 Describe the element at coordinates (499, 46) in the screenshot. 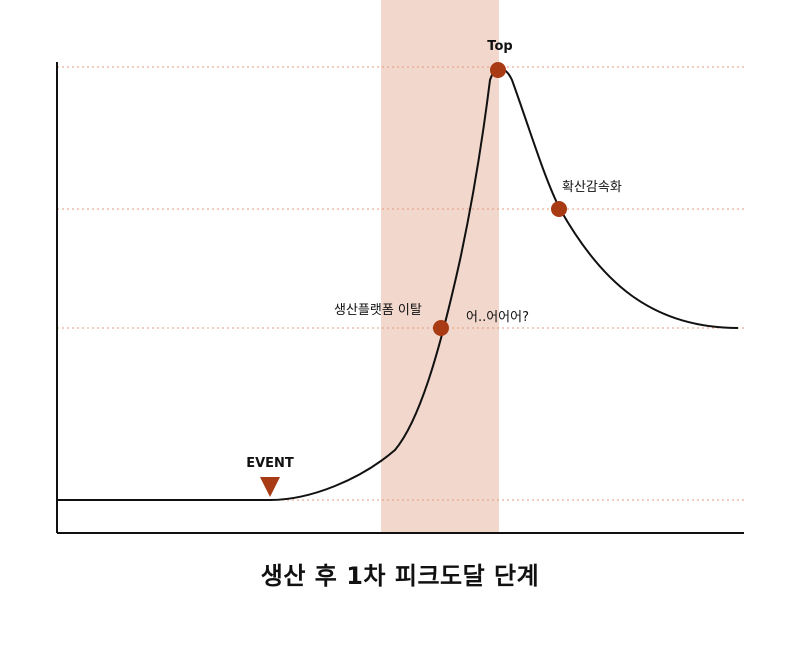

I see `top-label: Top` at that location.